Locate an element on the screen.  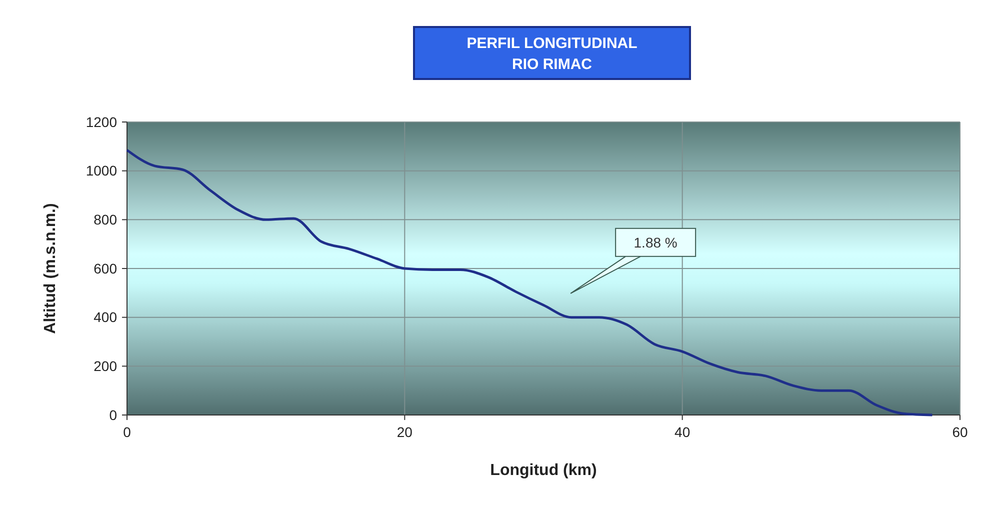
x-tick-label: 40 is located at coordinates (682, 432).